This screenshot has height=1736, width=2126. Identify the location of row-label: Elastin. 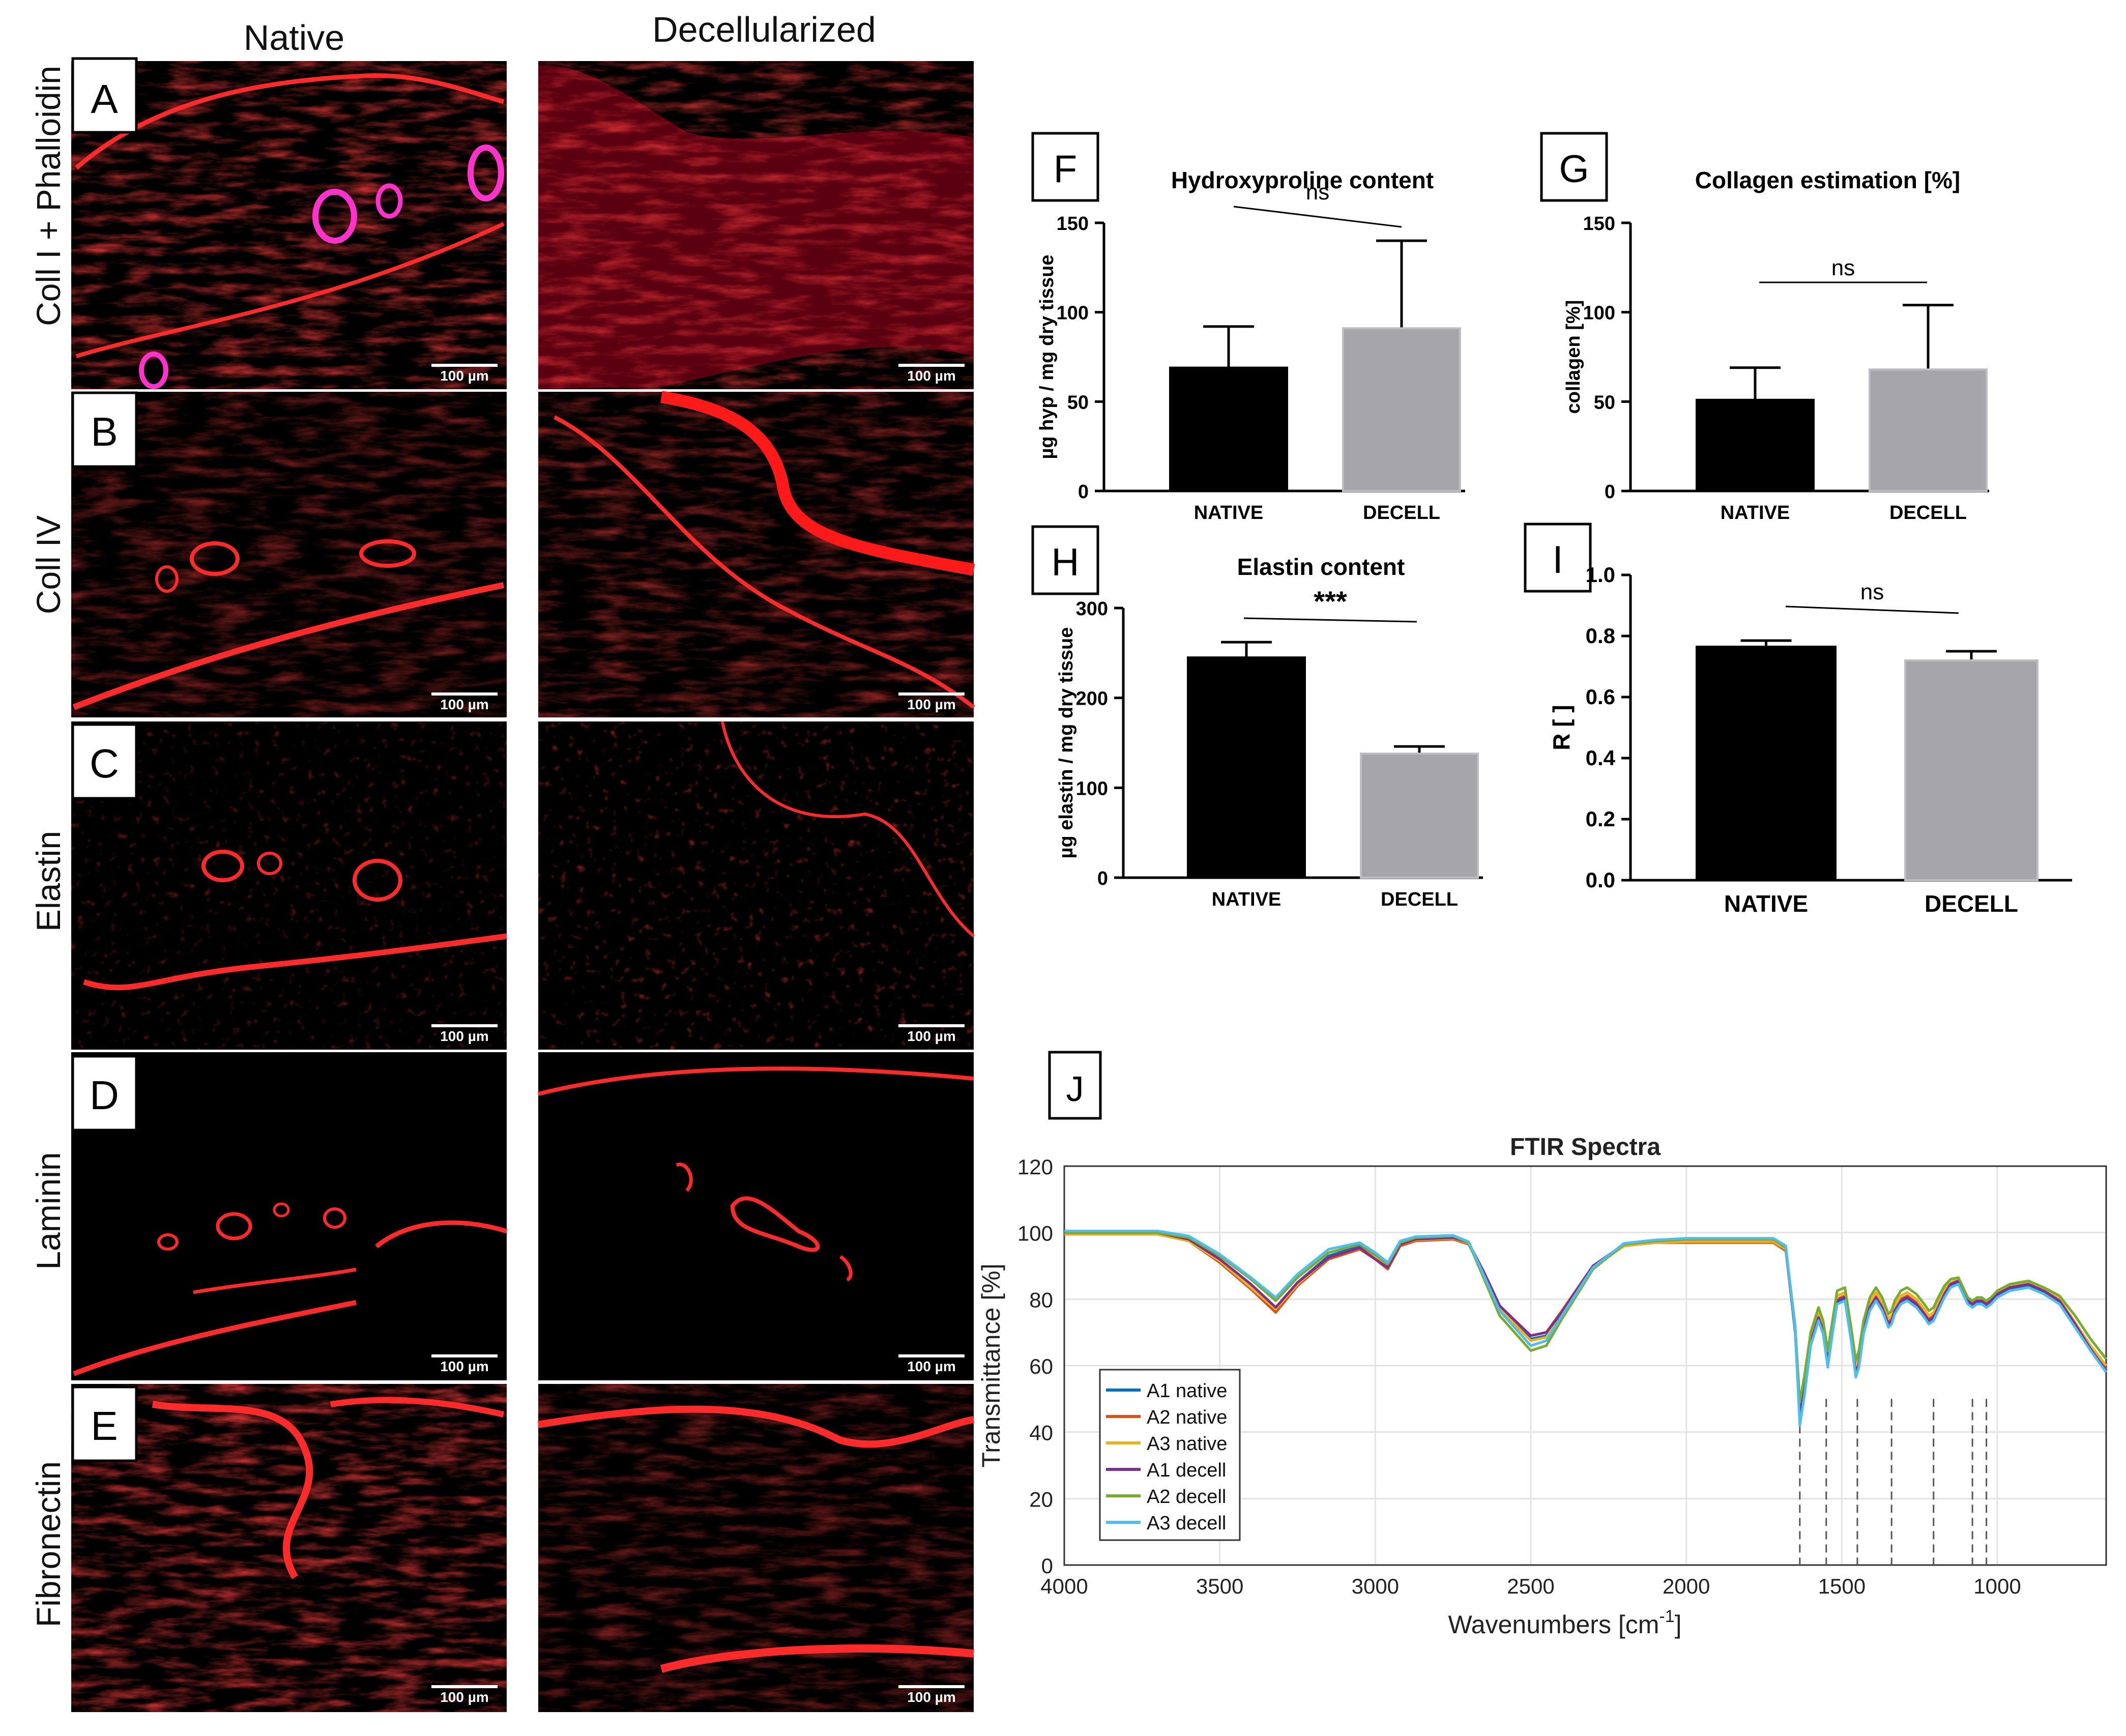
(48, 881).